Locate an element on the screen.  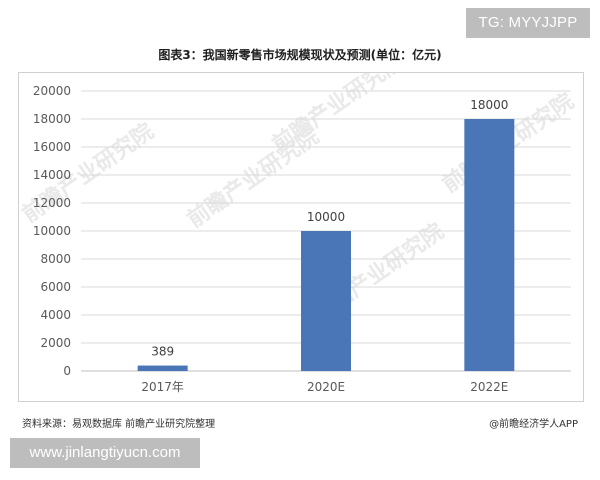
y-tick-label: 4000 is located at coordinates (55, 315).